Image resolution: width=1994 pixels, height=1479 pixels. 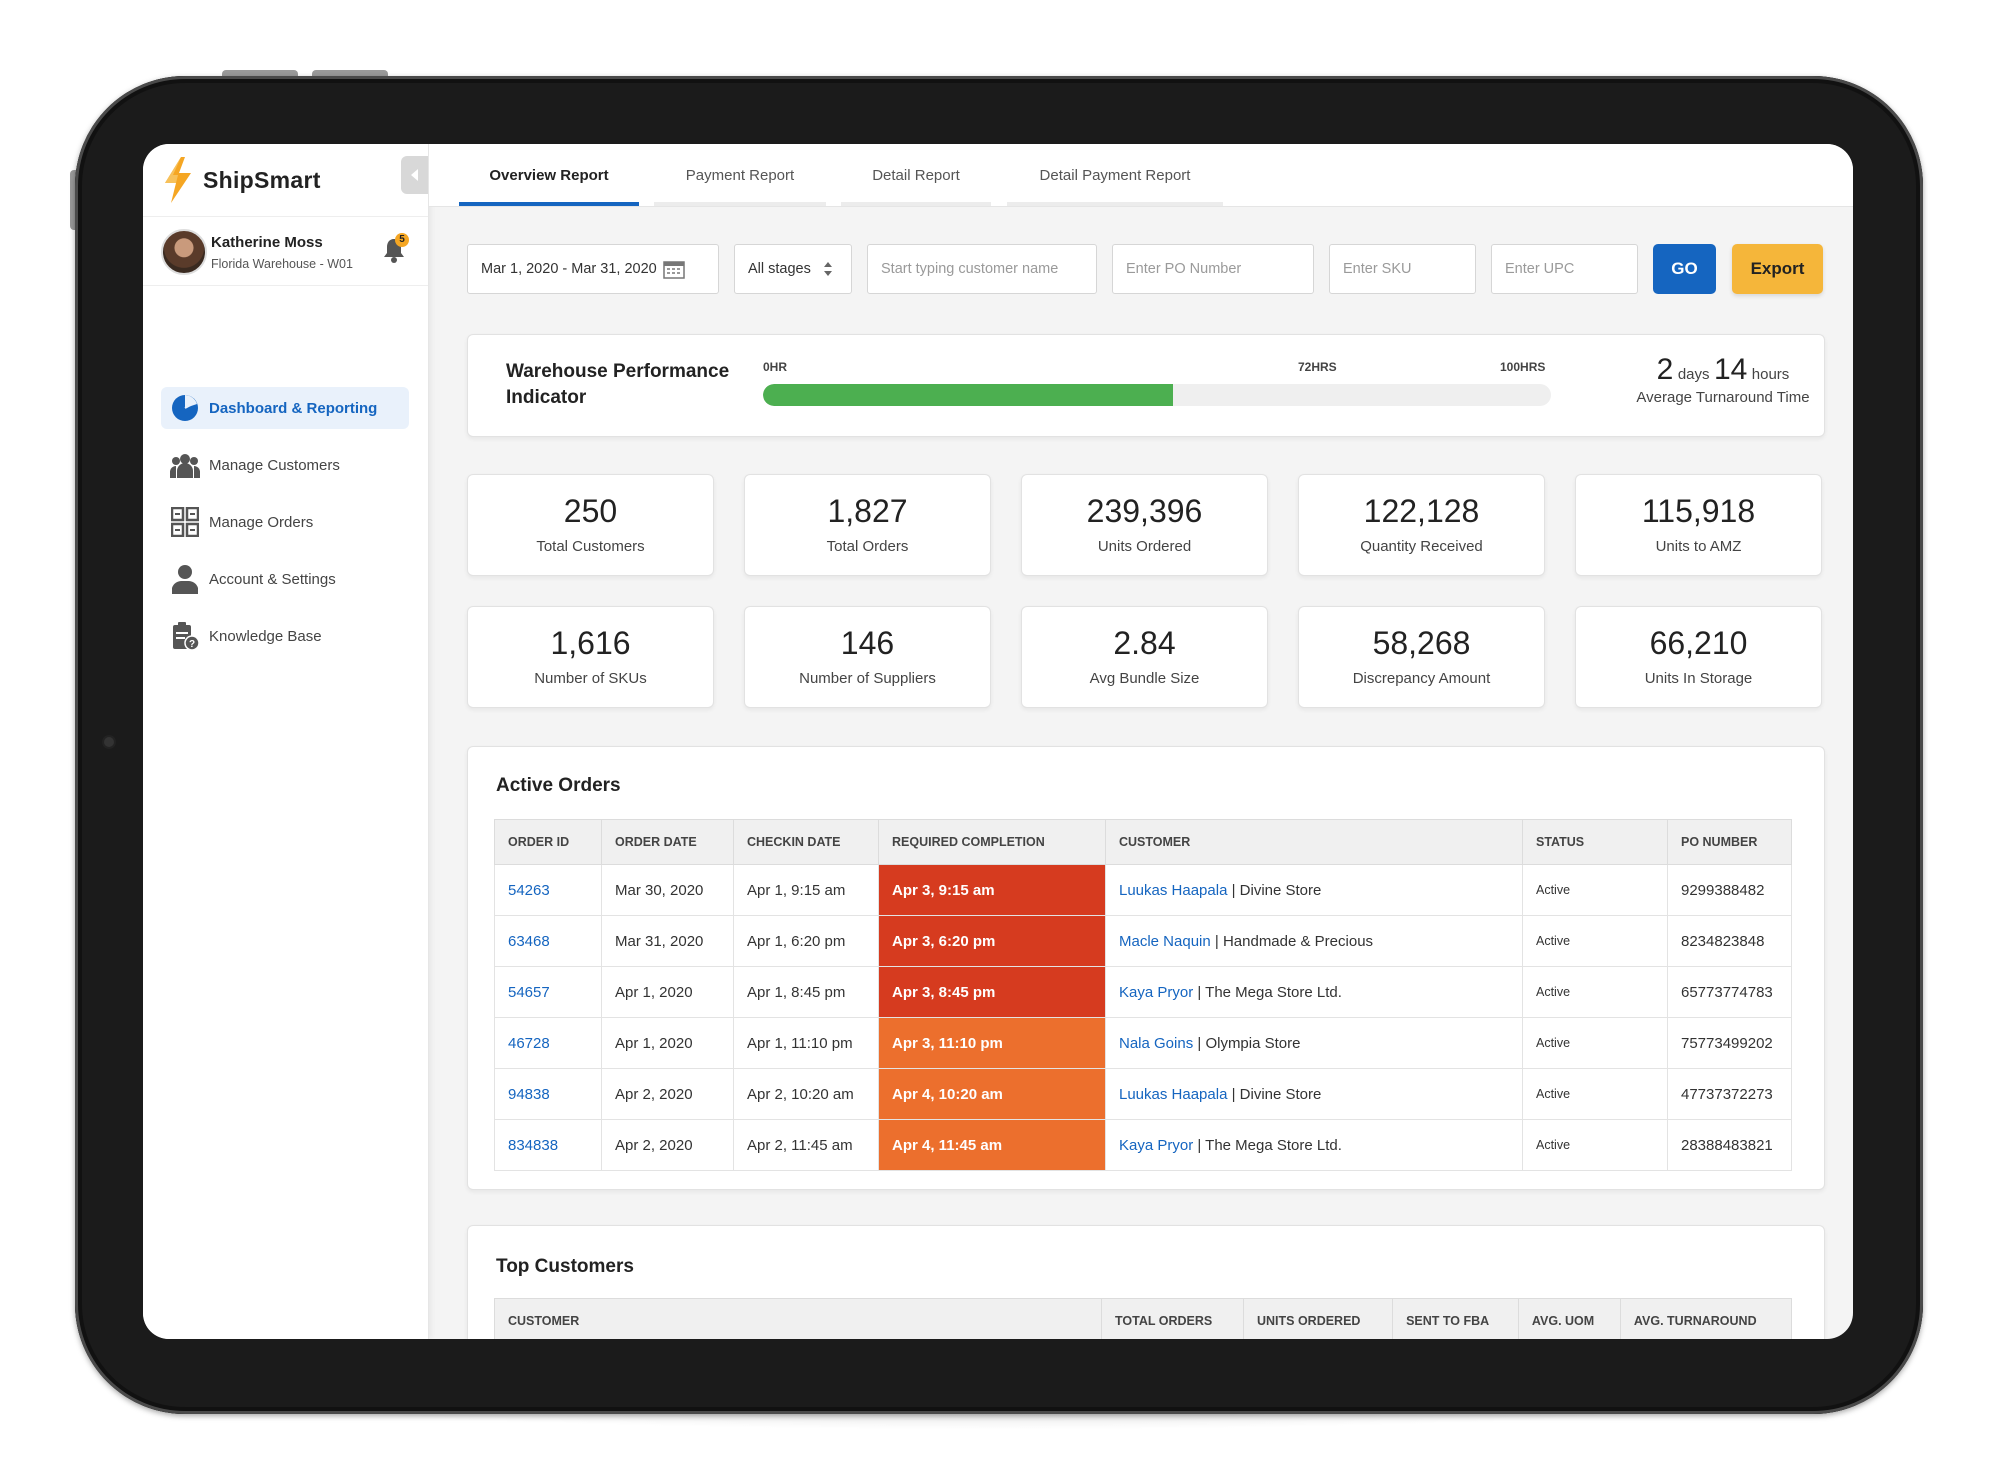 I want to click on logo: ShipSmart, so click(x=261, y=180).